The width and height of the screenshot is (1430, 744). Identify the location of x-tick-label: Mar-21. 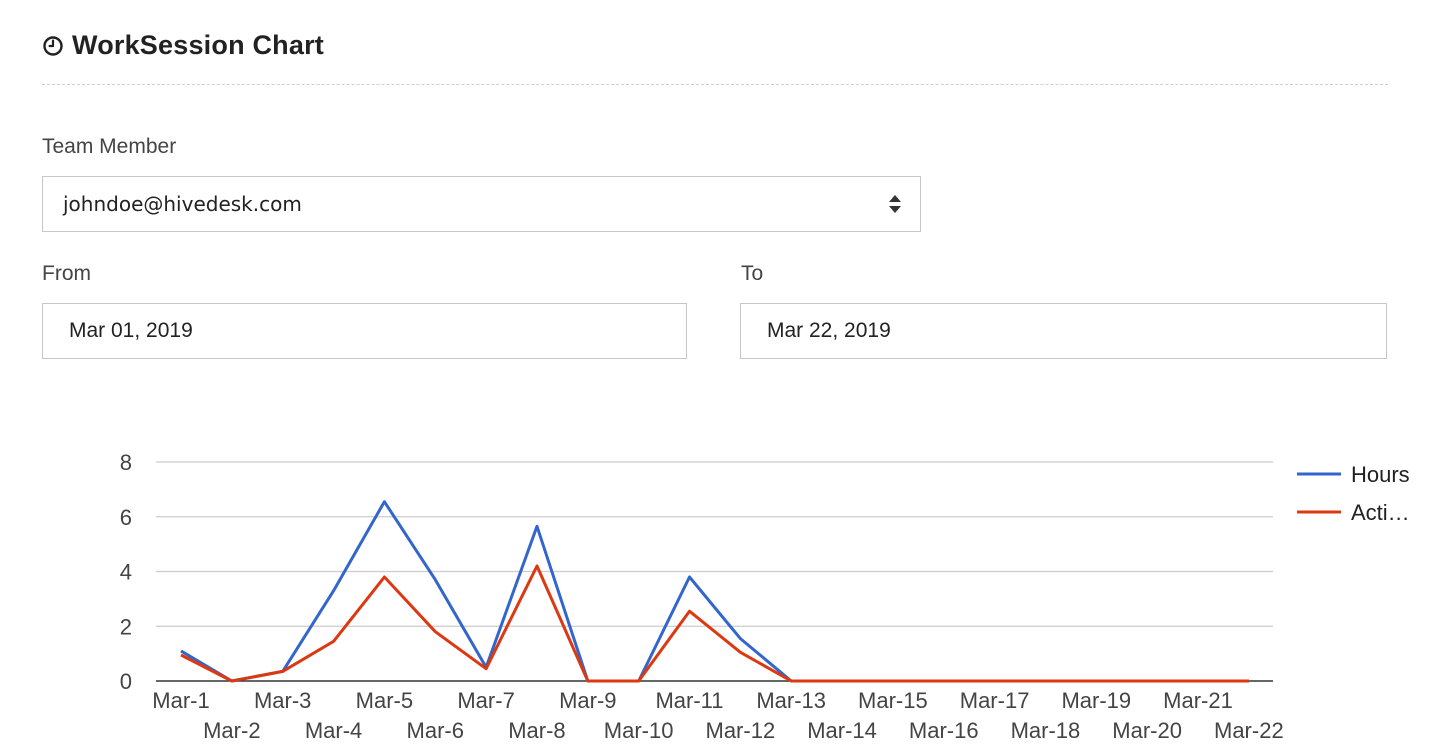
(1198, 700).